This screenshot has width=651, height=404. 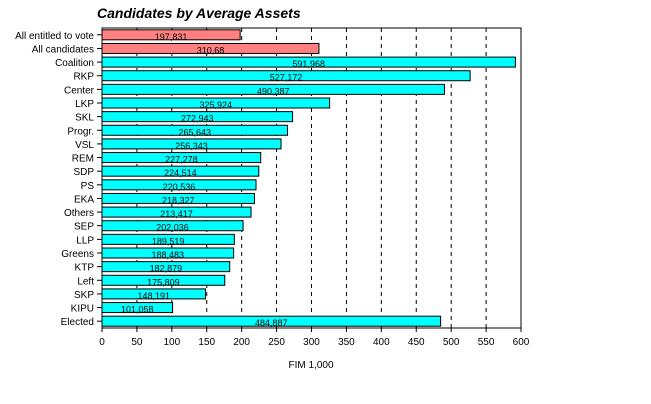 What do you see at coordinates (181, 160) in the screenshot?
I see `value-label: 227,278` at bounding box center [181, 160].